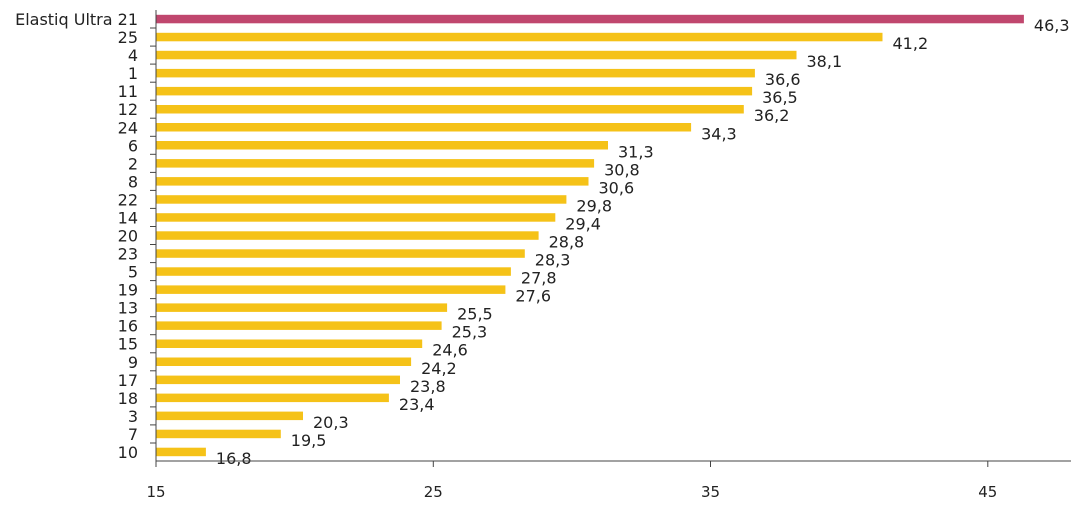 Image resolution: width=1072 pixels, height=508 pixels. Describe the element at coordinates (825, 61) in the screenshot. I see `value-label: 38,1` at that location.